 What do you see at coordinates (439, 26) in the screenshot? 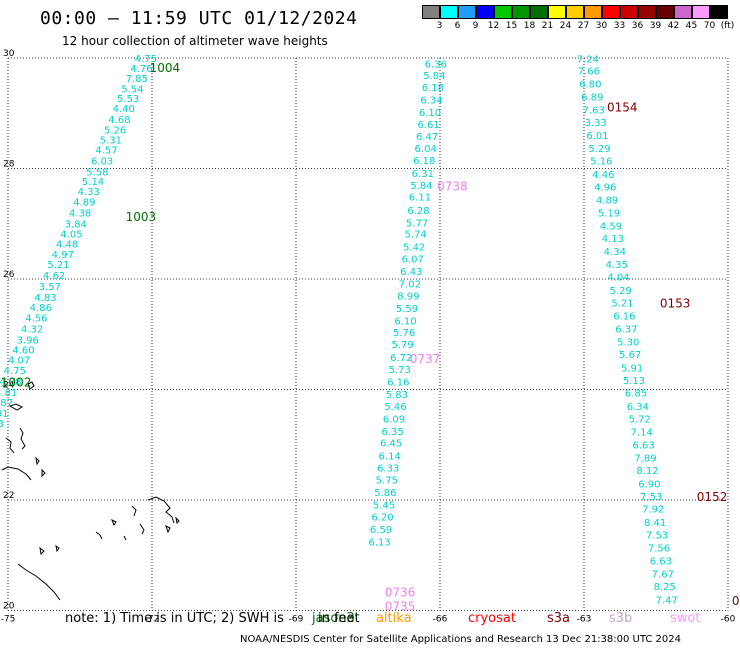
I see `color-scale-label: 3` at bounding box center [439, 26].